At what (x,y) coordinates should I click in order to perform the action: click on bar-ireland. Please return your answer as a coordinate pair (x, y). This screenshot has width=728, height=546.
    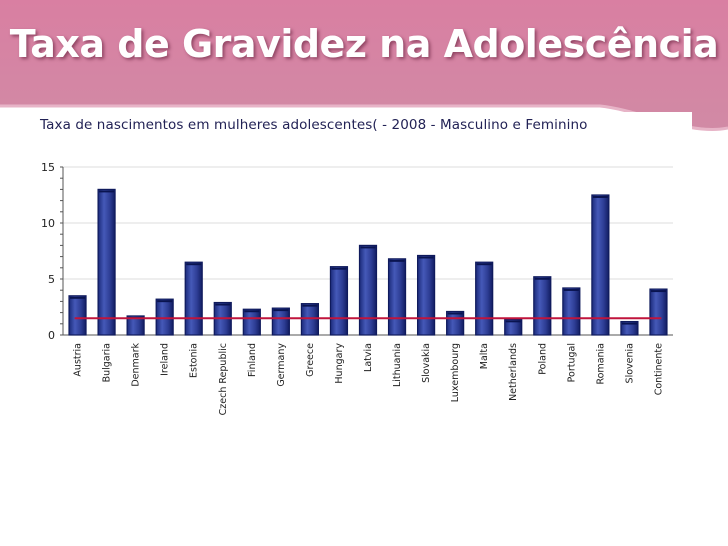
    Looking at the image, I should click on (164, 317).